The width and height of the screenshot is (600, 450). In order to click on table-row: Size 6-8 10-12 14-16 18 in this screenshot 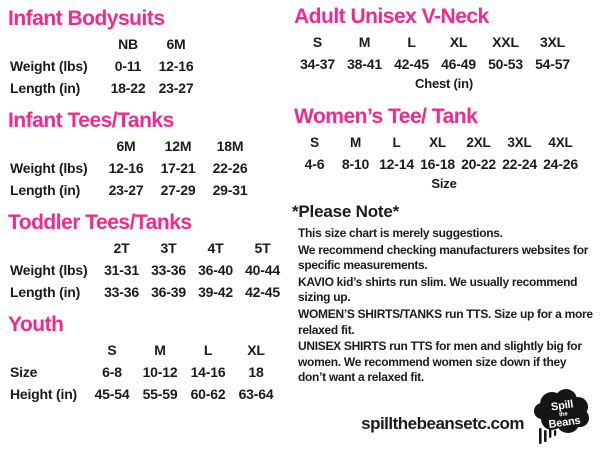, I will do `click(144, 372)`.